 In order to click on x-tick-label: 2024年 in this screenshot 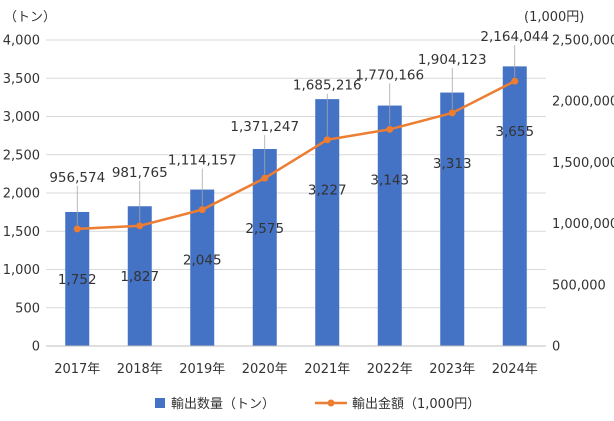, I will do `click(515, 369)`.